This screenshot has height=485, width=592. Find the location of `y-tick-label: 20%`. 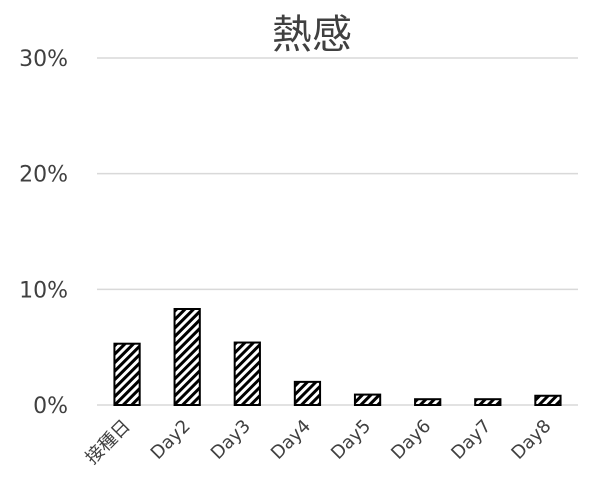

y-tick-label: 20% is located at coordinates (43, 175).